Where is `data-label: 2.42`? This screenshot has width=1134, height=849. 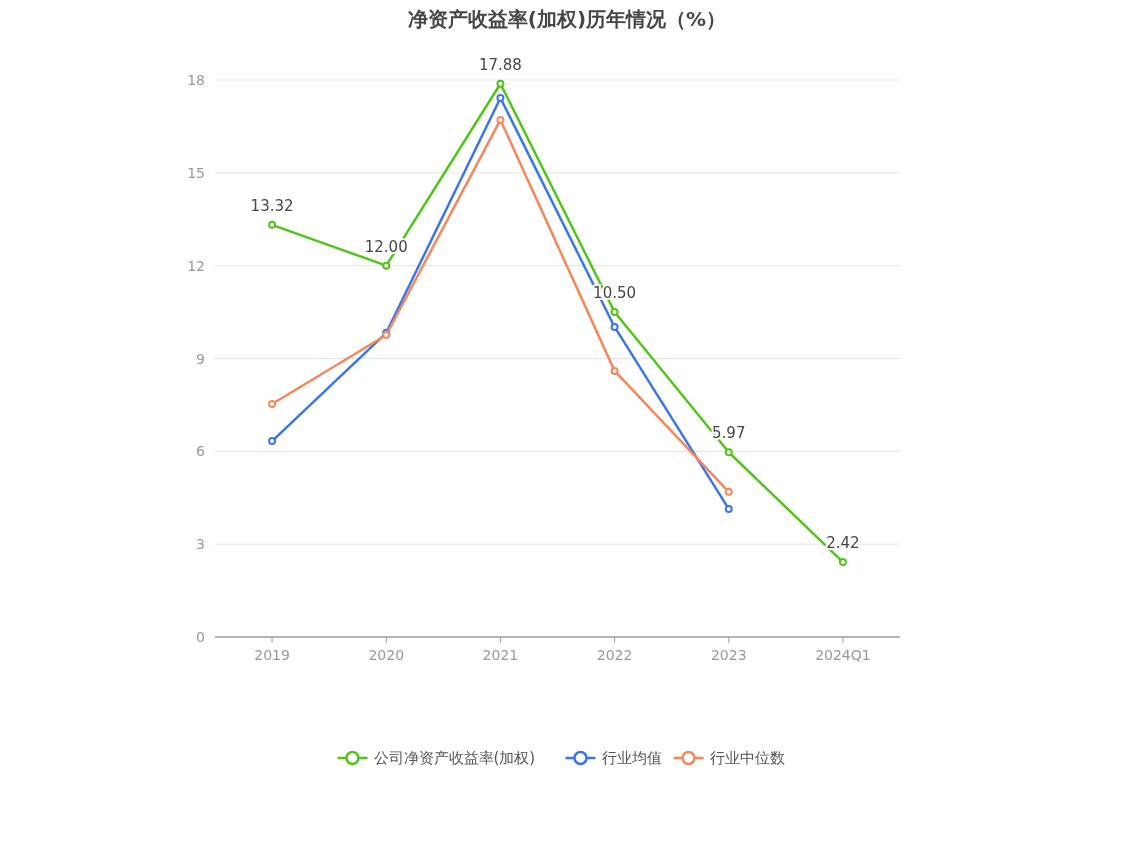
data-label: 2.42 is located at coordinates (843, 543).